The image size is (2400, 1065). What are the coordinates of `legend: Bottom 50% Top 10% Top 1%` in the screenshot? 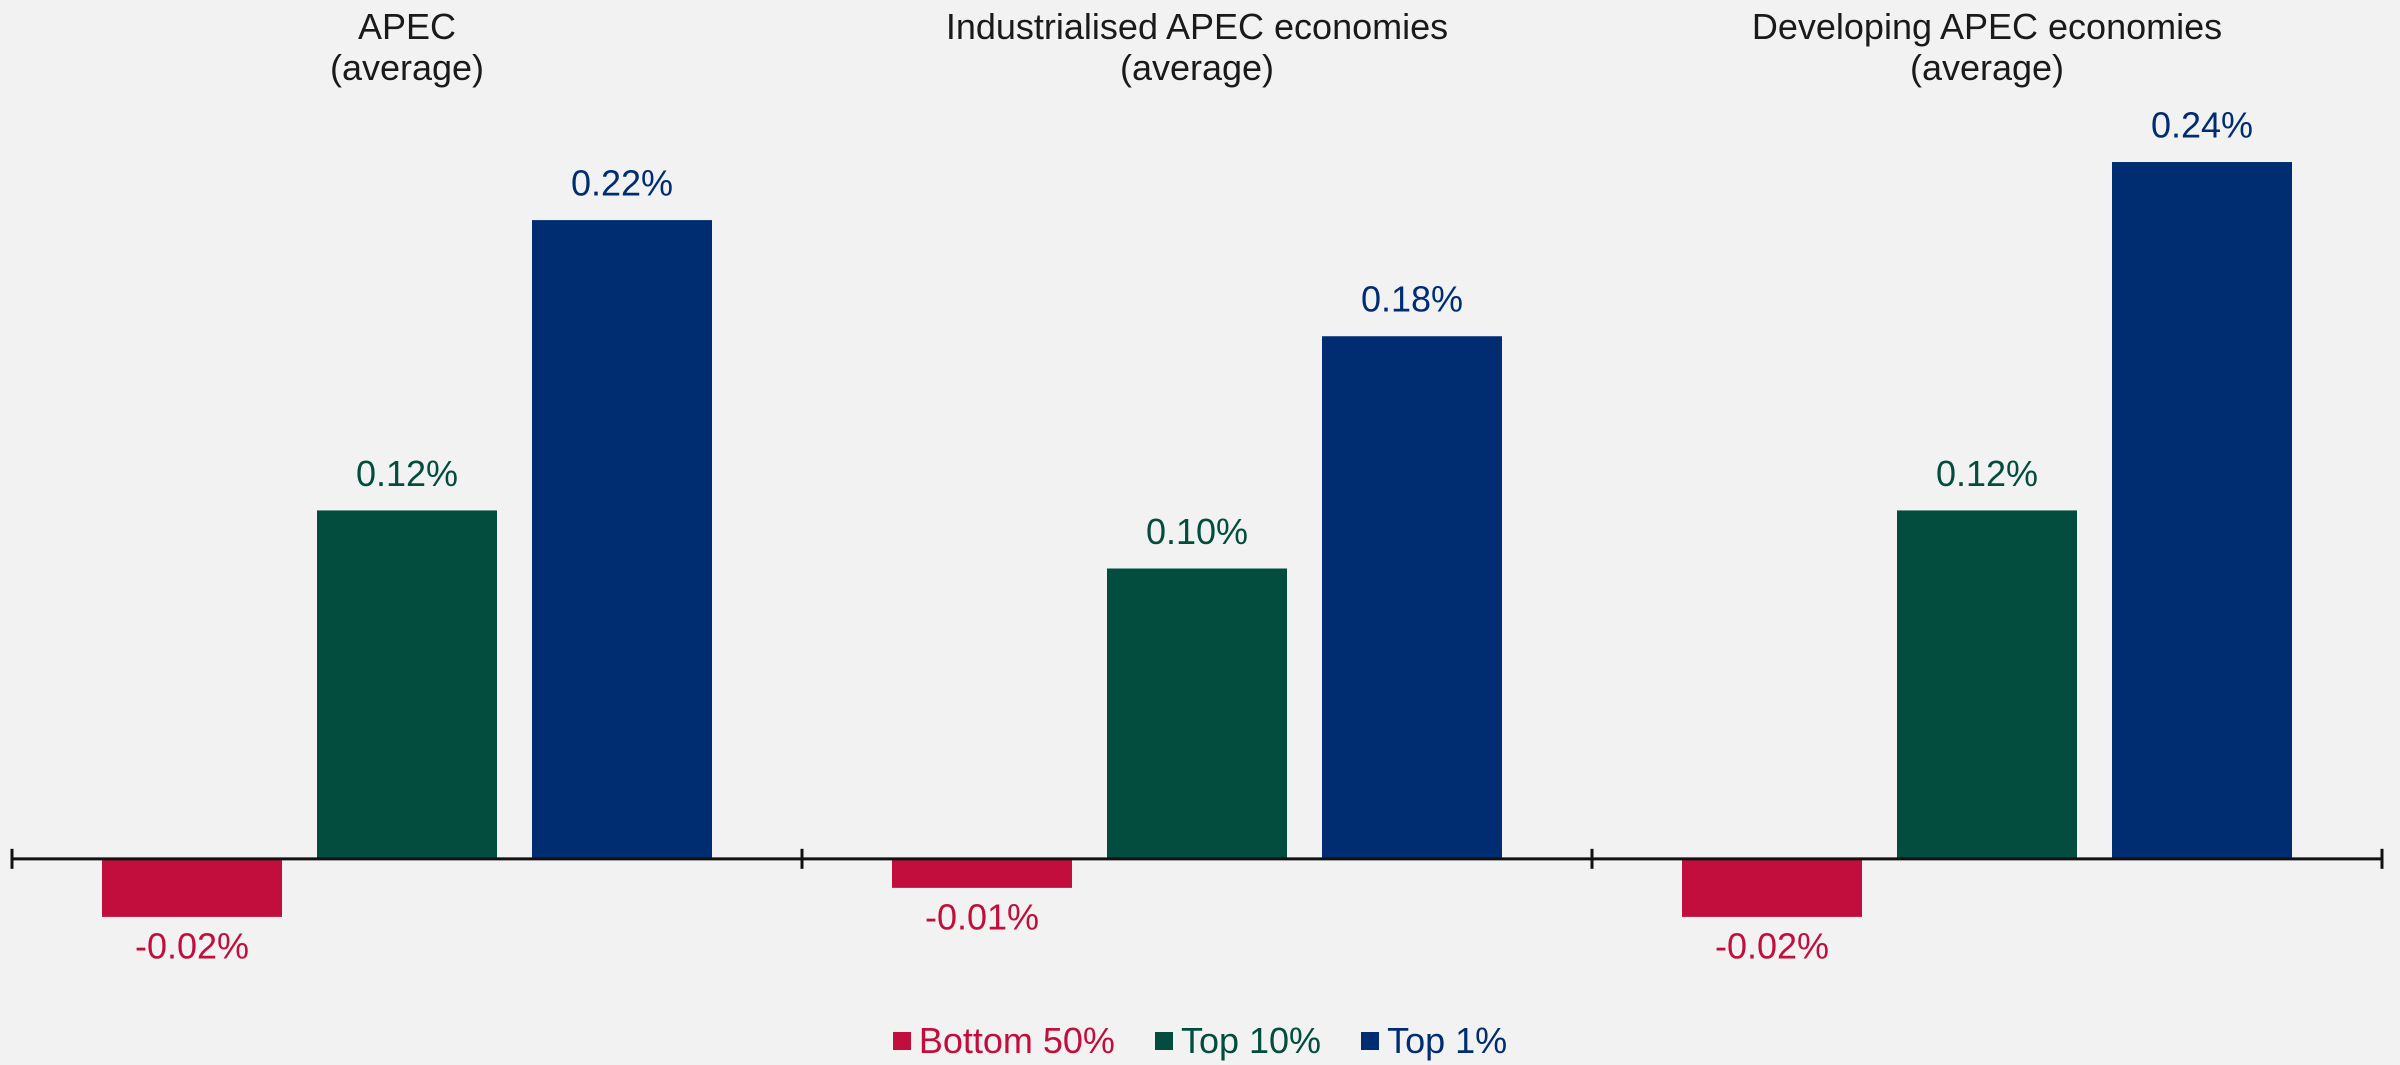 It's located at (1200, 1041).